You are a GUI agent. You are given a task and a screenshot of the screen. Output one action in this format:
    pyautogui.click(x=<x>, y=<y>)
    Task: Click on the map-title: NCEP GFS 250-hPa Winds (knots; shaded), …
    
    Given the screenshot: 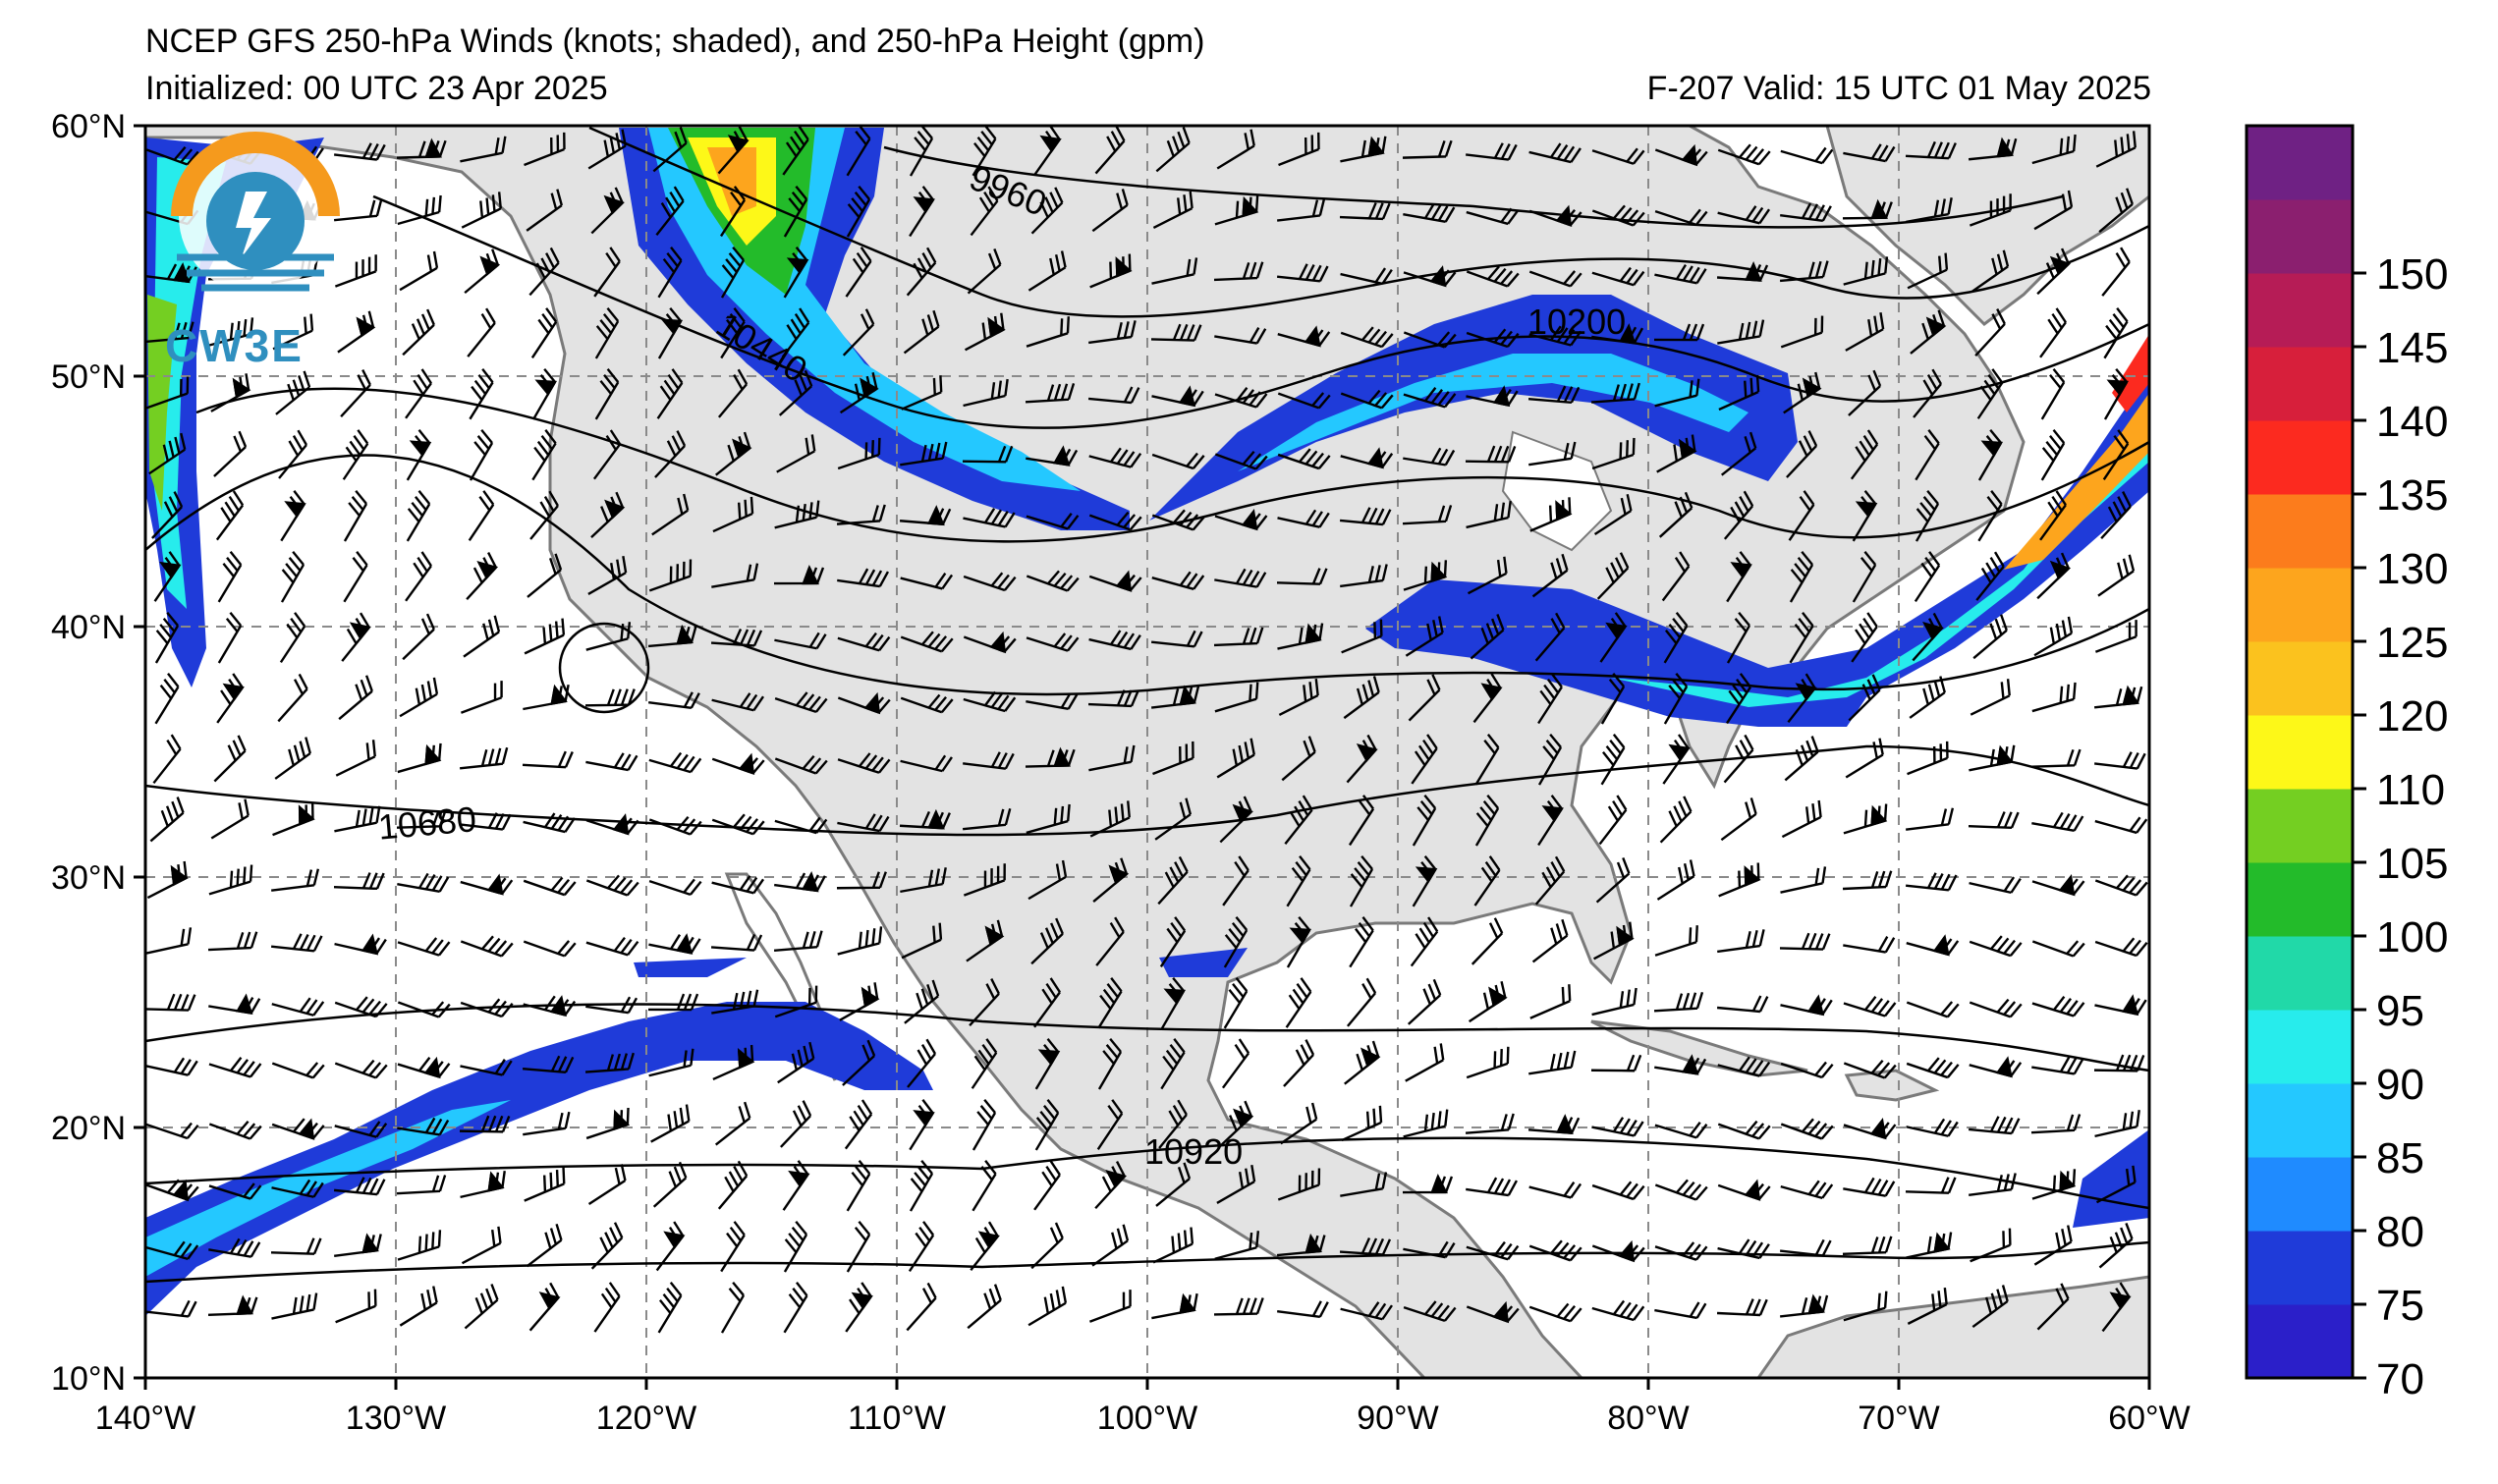 What is the action you would take?
    pyautogui.click(x=675, y=41)
    